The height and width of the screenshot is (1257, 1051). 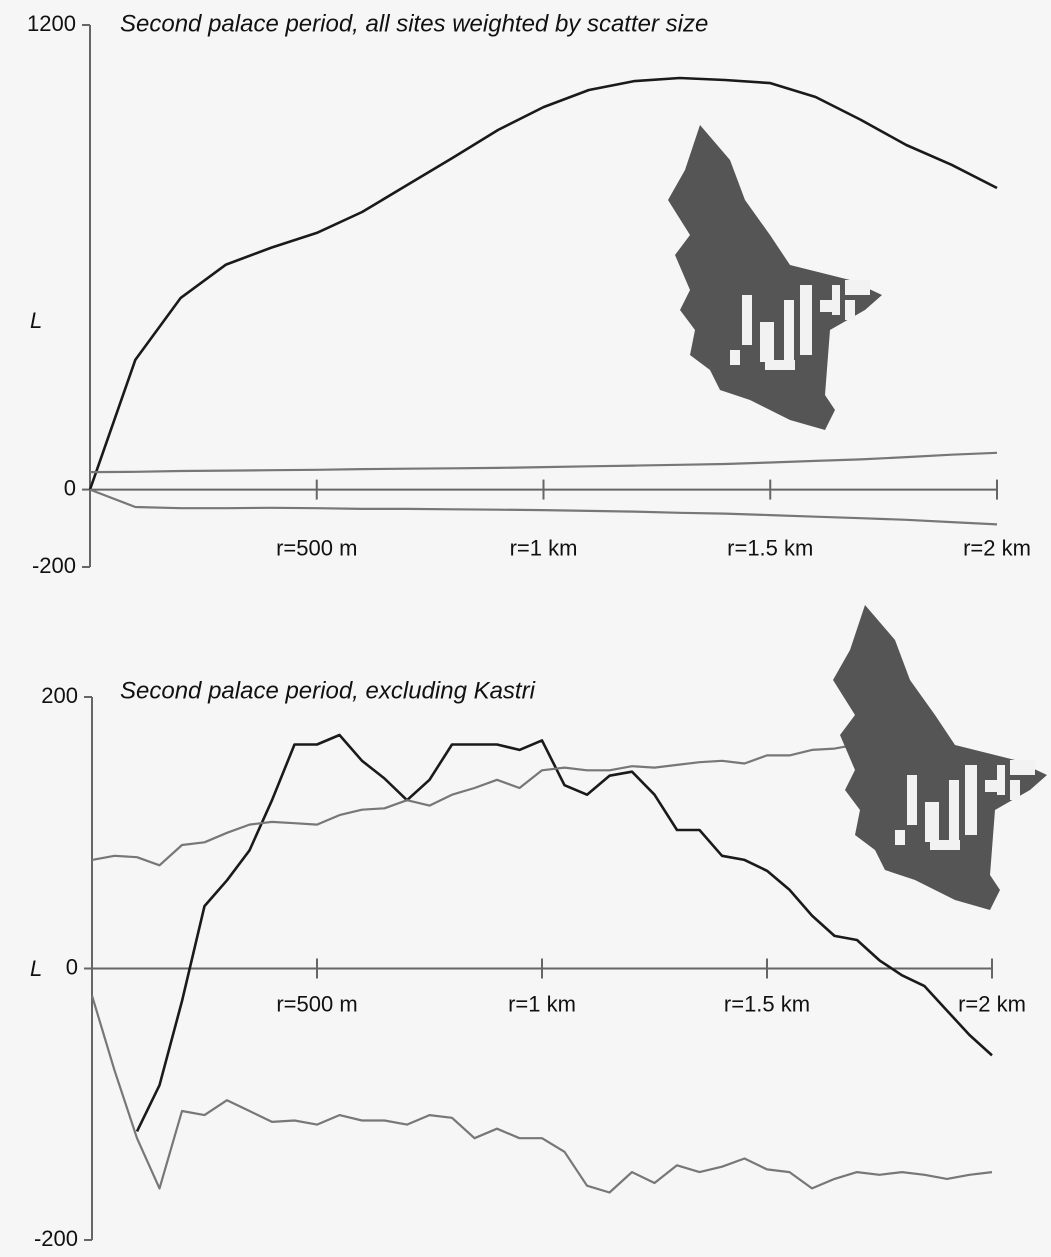 What do you see at coordinates (51, 23) in the screenshot?
I see `y-tick-label: 1200` at bounding box center [51, 23].